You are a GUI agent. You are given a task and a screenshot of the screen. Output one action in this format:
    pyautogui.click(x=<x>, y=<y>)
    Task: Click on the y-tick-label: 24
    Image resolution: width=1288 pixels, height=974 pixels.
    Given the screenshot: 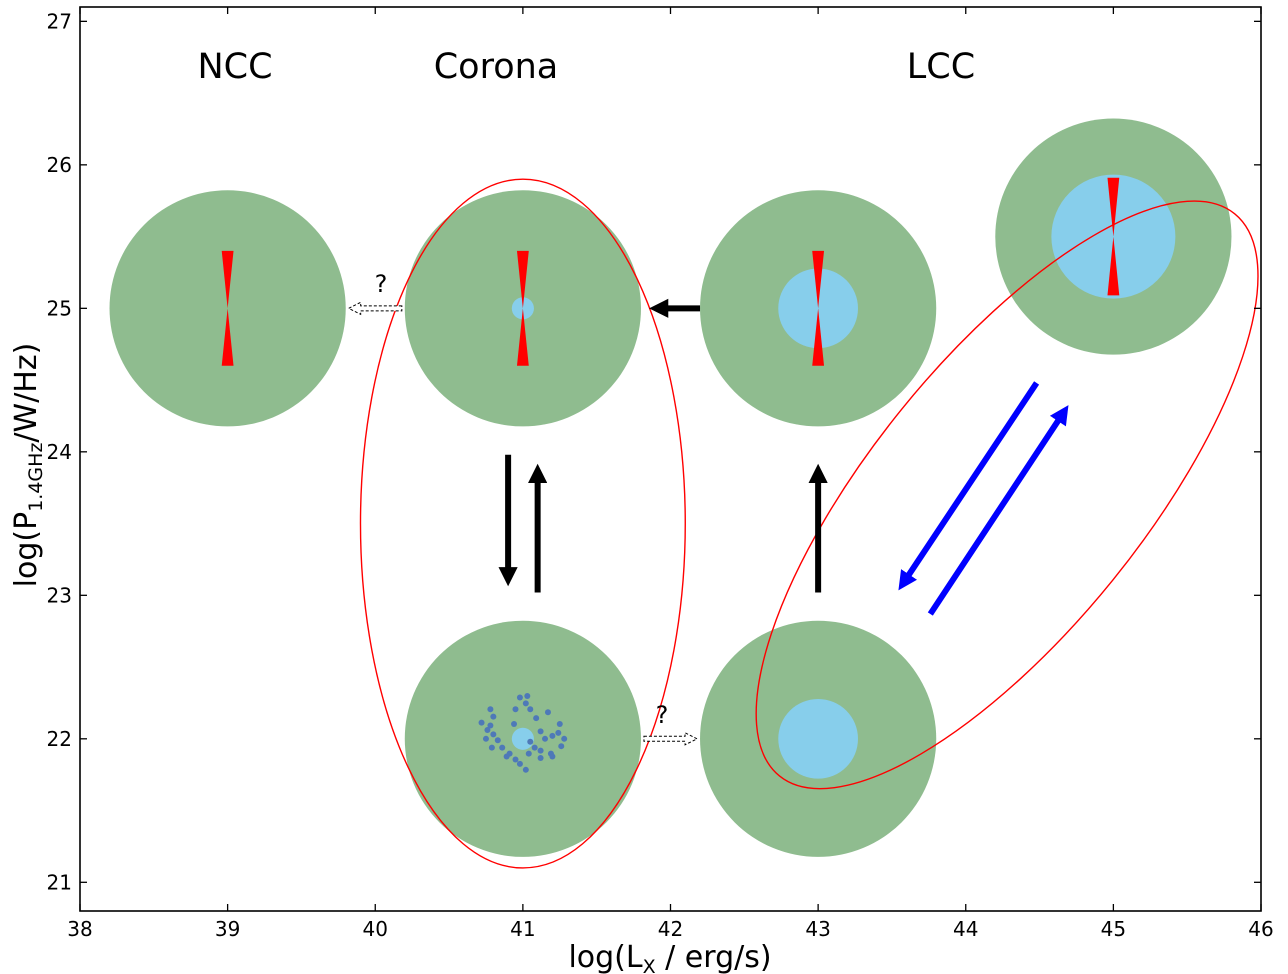 What is the action you would take?
    pyautogui.click(x=59, y=452)
    